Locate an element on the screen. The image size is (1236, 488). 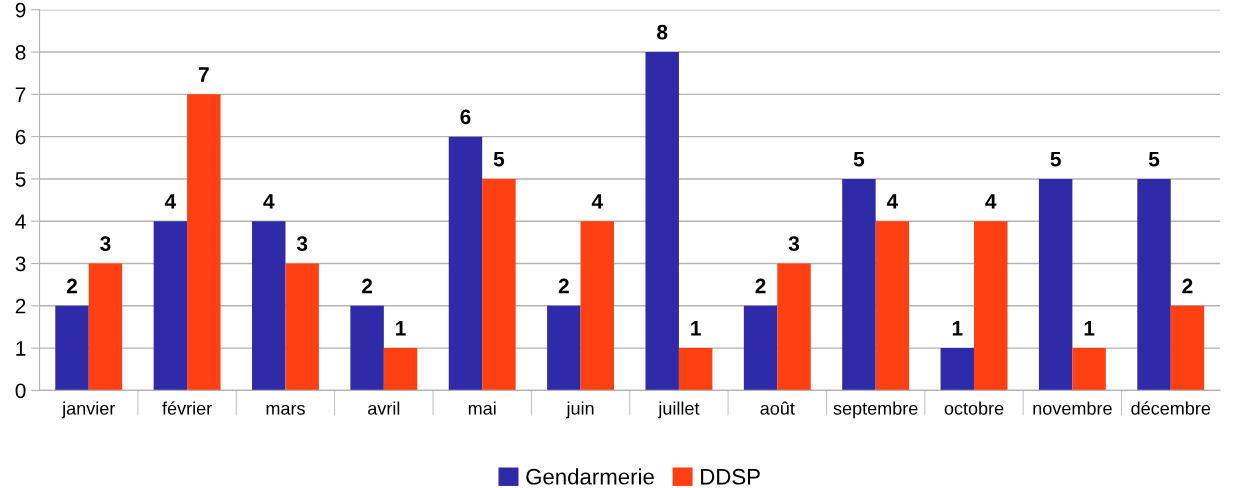
x-tick-label: septembre is located at coordinates (875, 410).